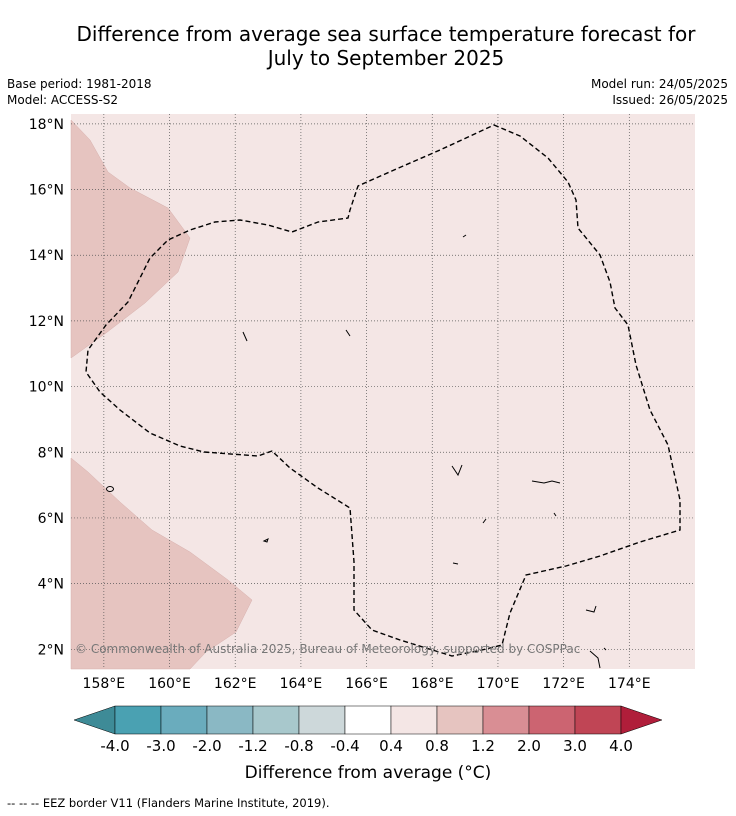  Describe the element at coordinates (235, 684) in the screenshot. I see `lon-tick-label: 162°E` at that location.